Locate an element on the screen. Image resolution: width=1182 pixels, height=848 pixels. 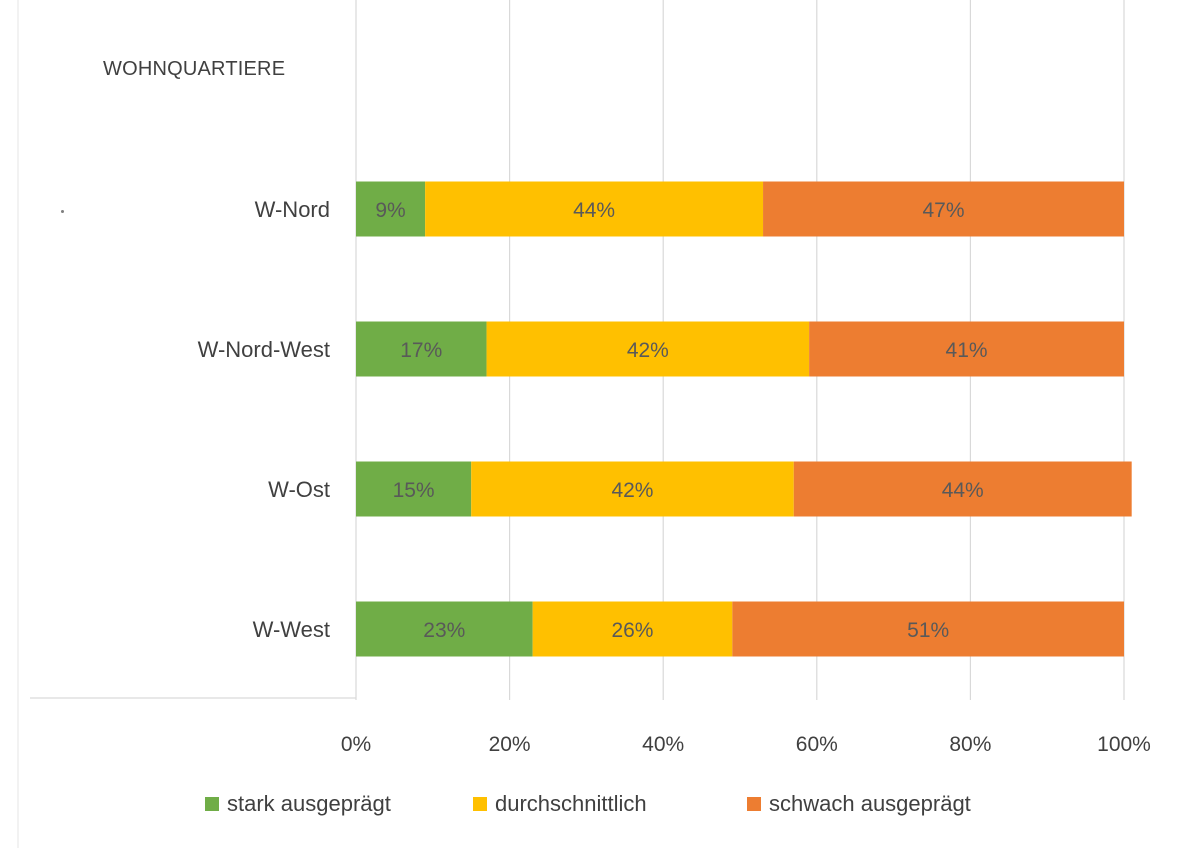
category-label-3: W-West is located at coordinates (291, 629).